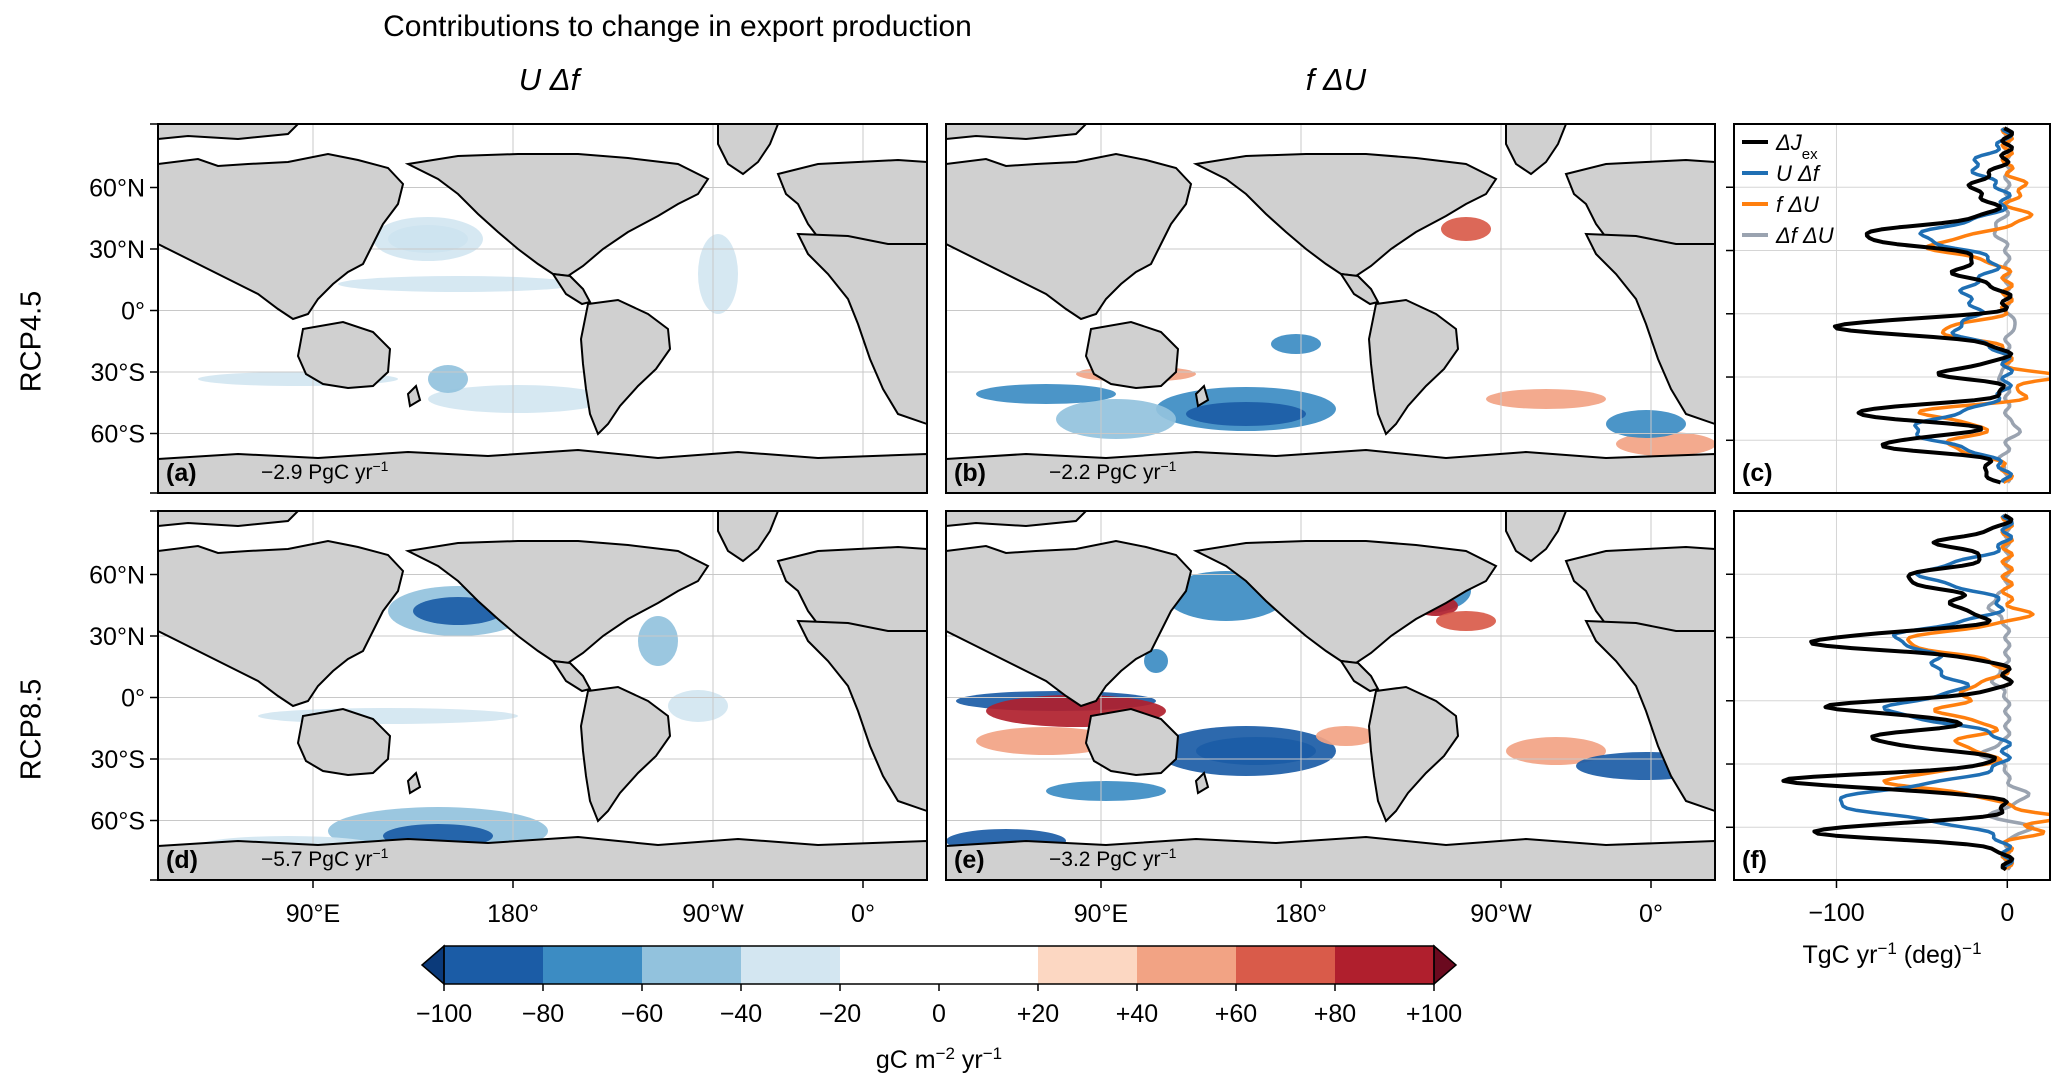 This screenshot has width=2067, height=1092. Describe the element at coordinates (1796, 146) in the screenshot. I see `legend-label: ΔJex` at that location.